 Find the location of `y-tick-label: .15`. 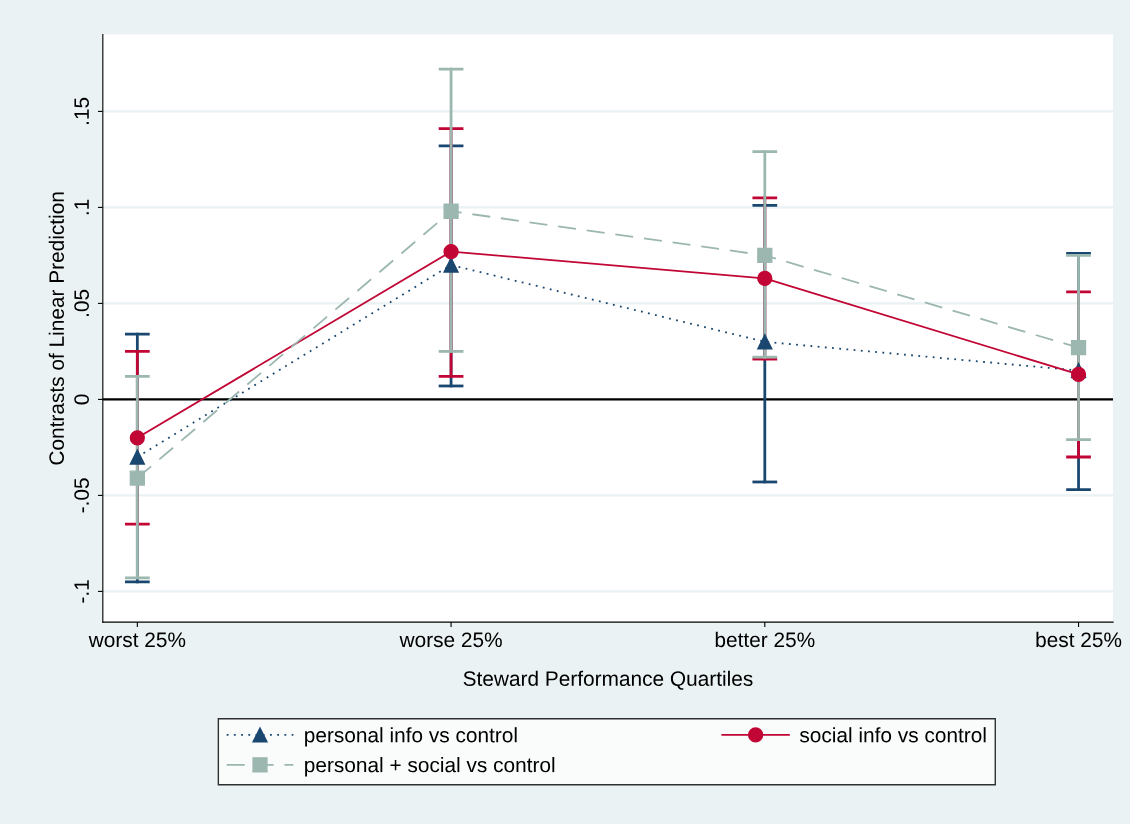

y-tick-label: .15 is located at coordinates (81, 110).